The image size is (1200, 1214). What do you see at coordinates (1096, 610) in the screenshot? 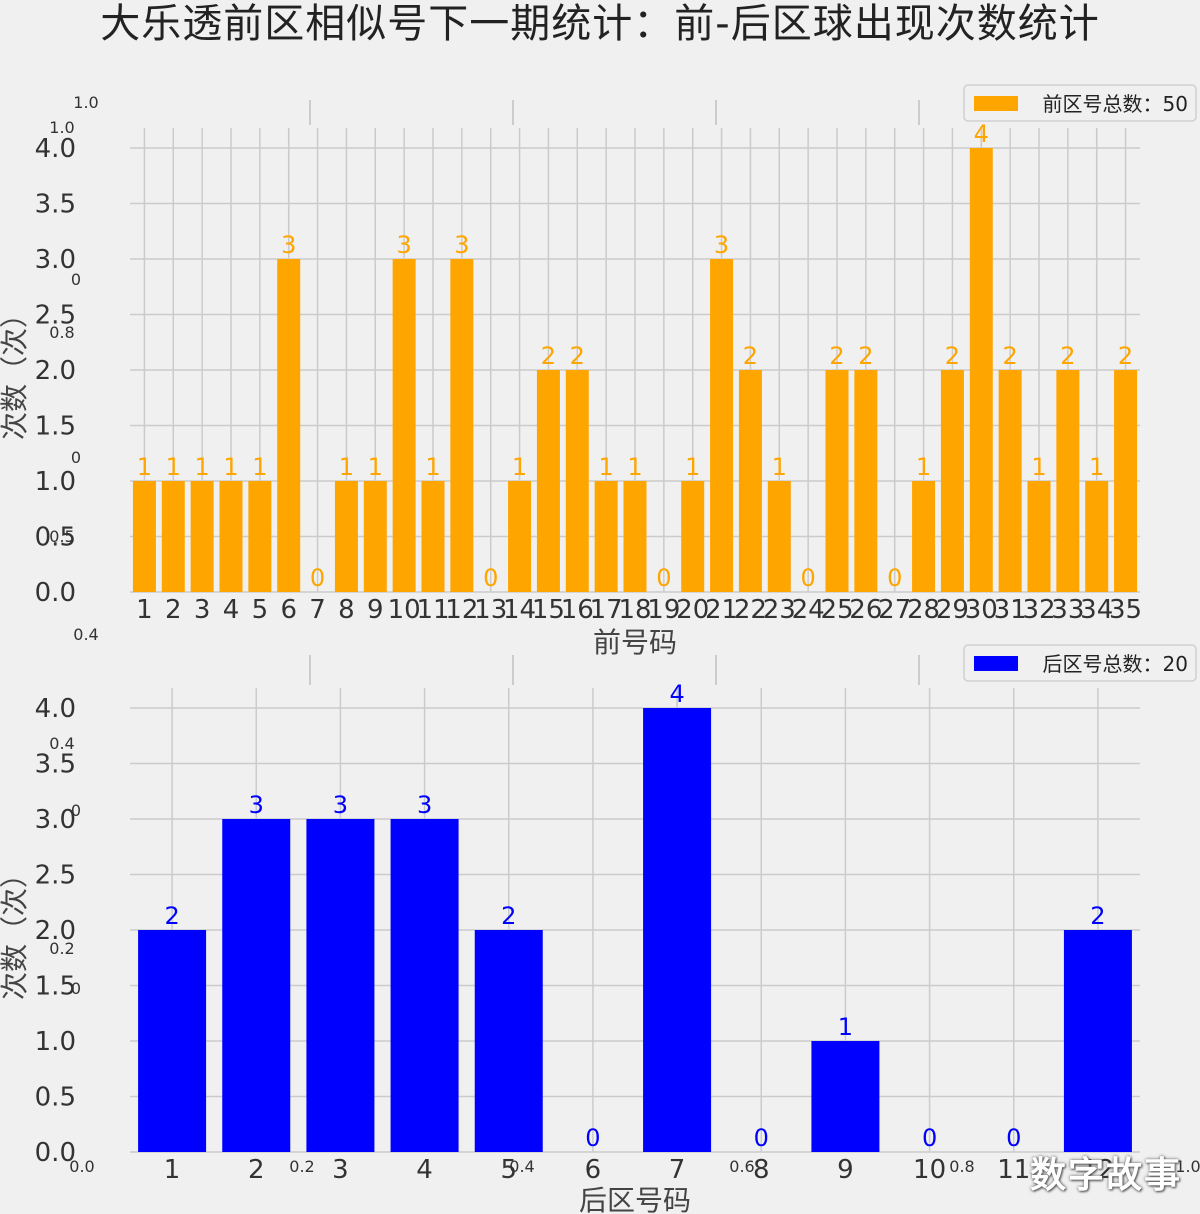
I see `x-tick-label: 34` at bounding box center [1096, 610].